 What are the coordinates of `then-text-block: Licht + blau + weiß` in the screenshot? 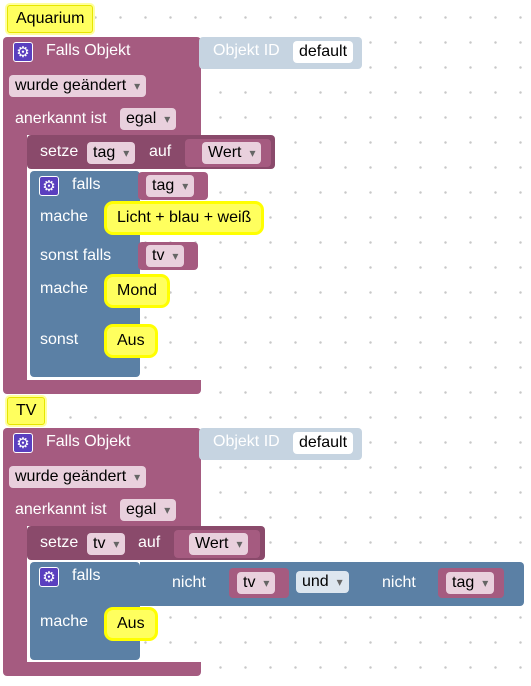 It's located at (184, 218).